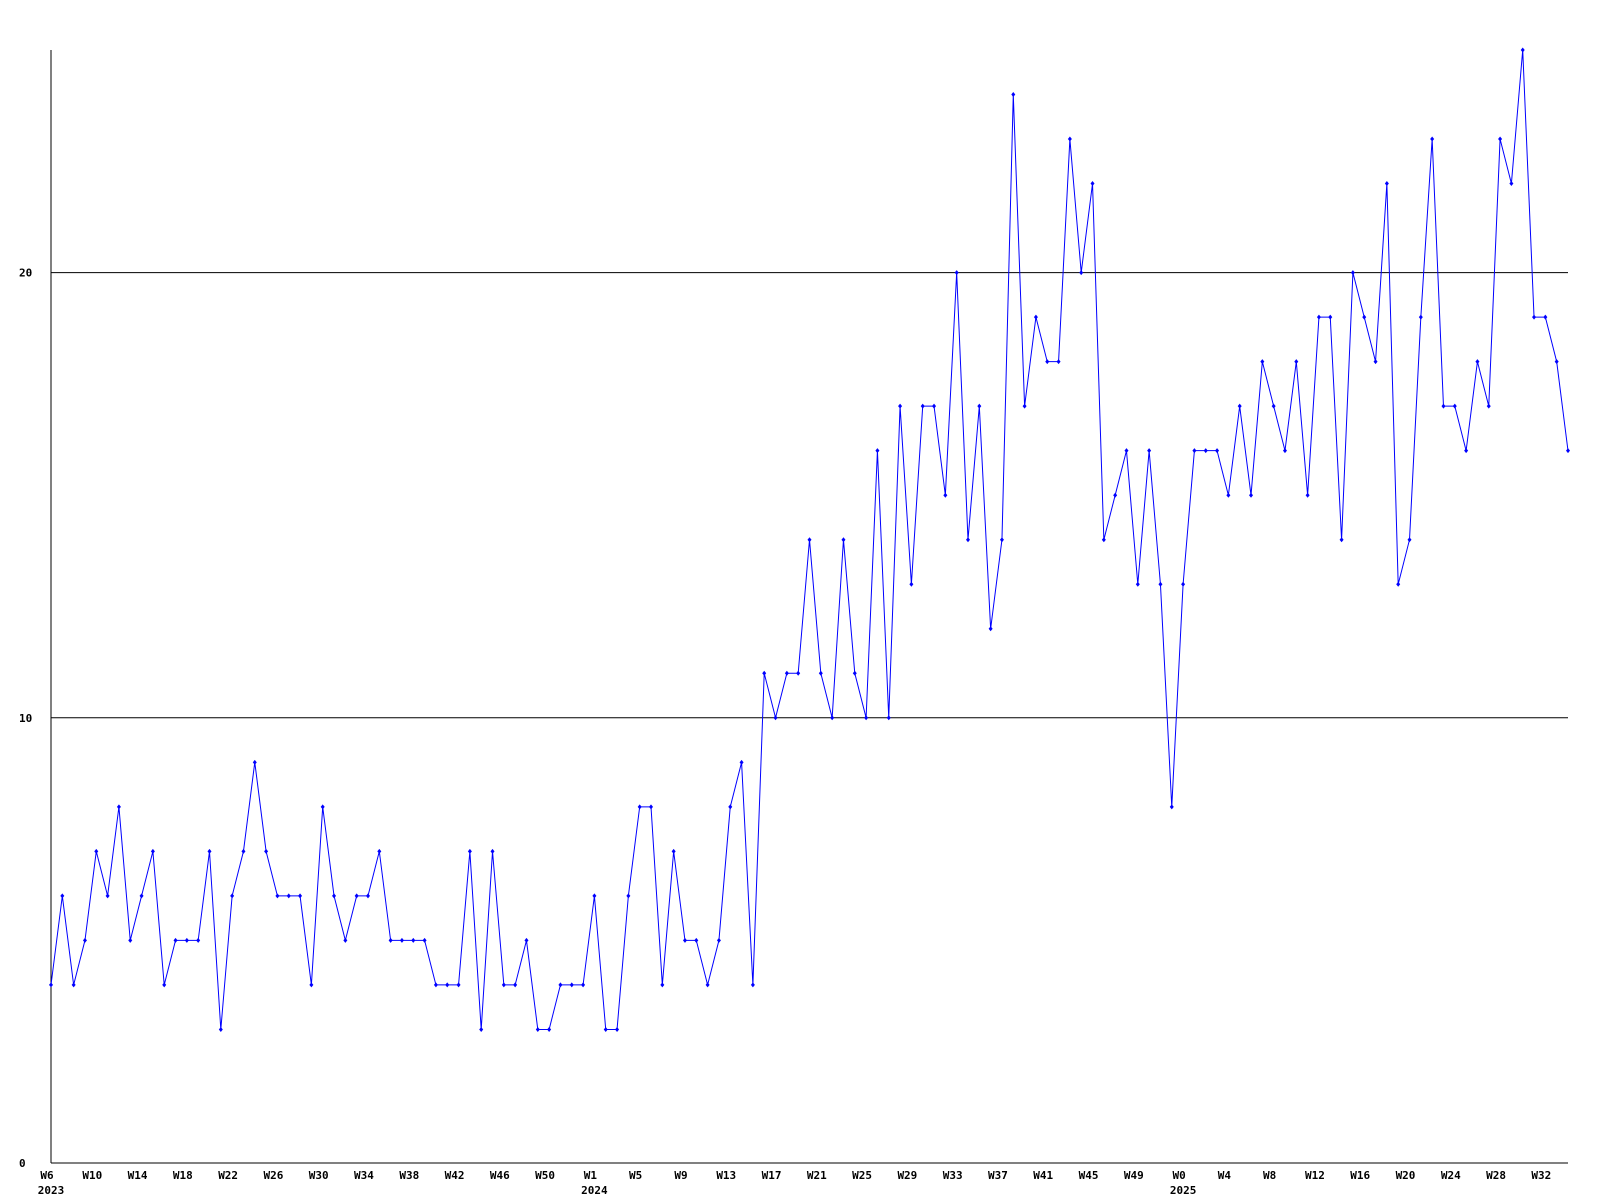  Describe the element at coordinates (953, 1175) in the screenshot. I see `x-tick-label: W33` at that location.